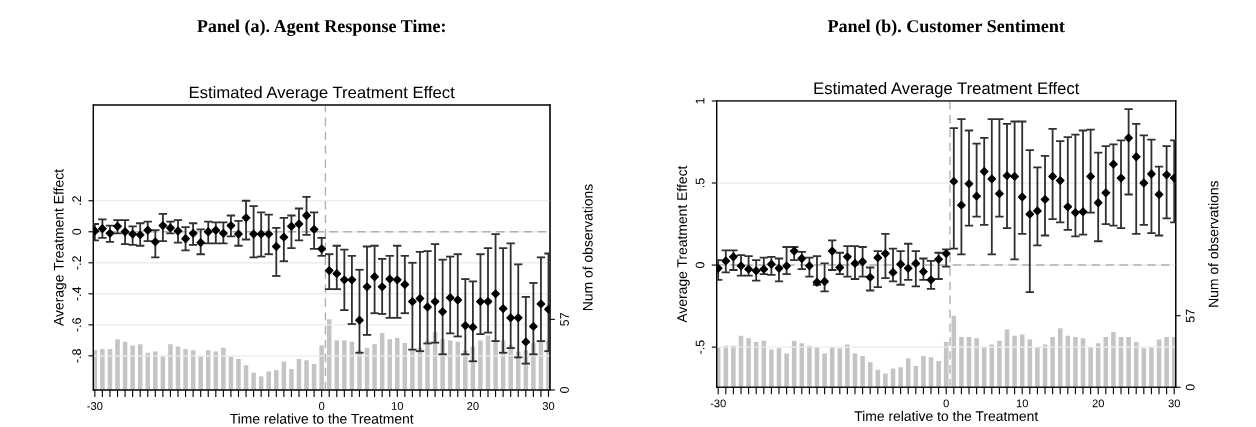 The width and height of the screenshot is (1256, 427). What do you see at coordinates (76, 263) in the screenshot?
I see `y-tick-label: -.2` at bounding box center [76, 263].